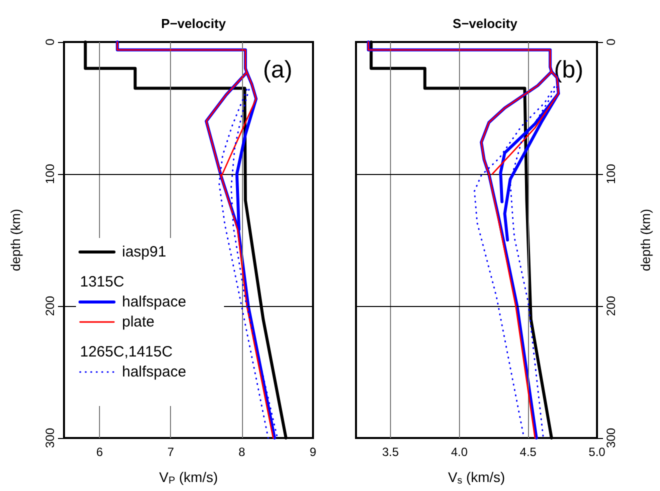 Image resolution: width=660 pixels, height=491 pixels. I want to click on x-tick-label: 6, so click(100, 452).